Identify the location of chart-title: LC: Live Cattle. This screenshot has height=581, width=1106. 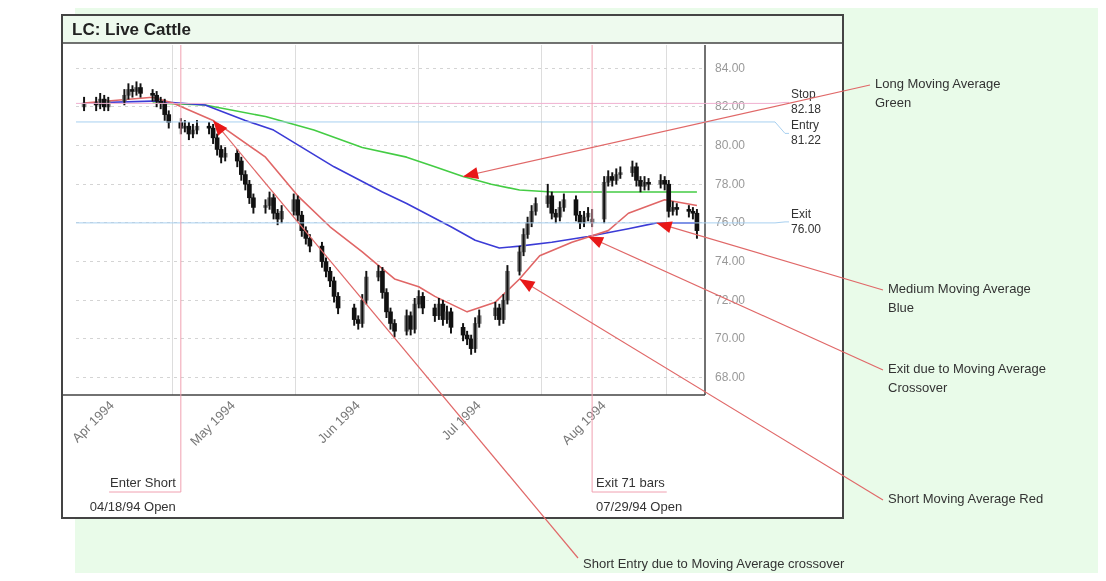
(132, 29).